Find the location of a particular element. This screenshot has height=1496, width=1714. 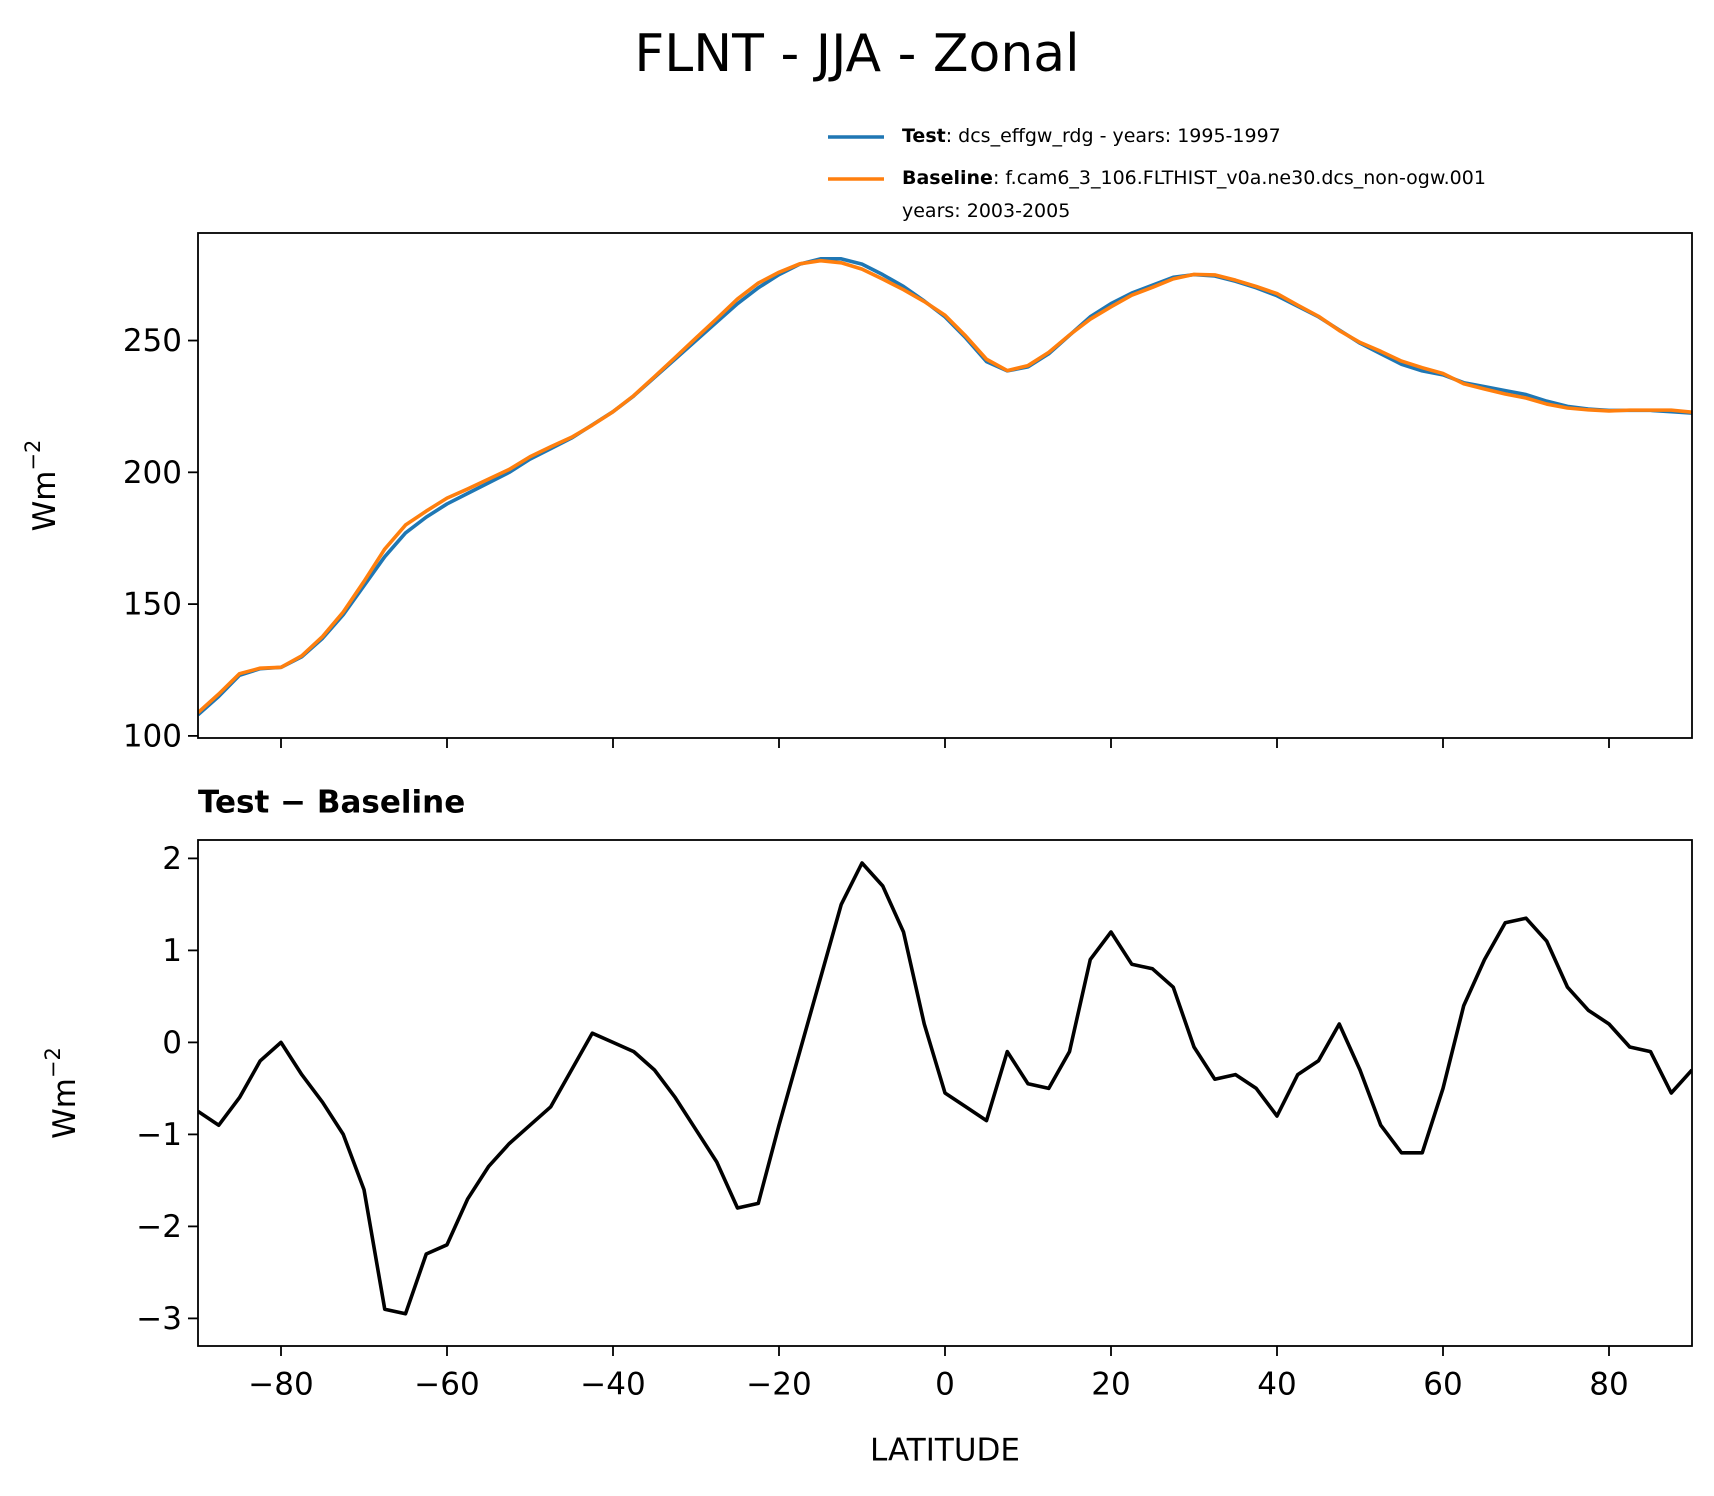

y-tick-label: 1 is located at coordinates (172, 951).